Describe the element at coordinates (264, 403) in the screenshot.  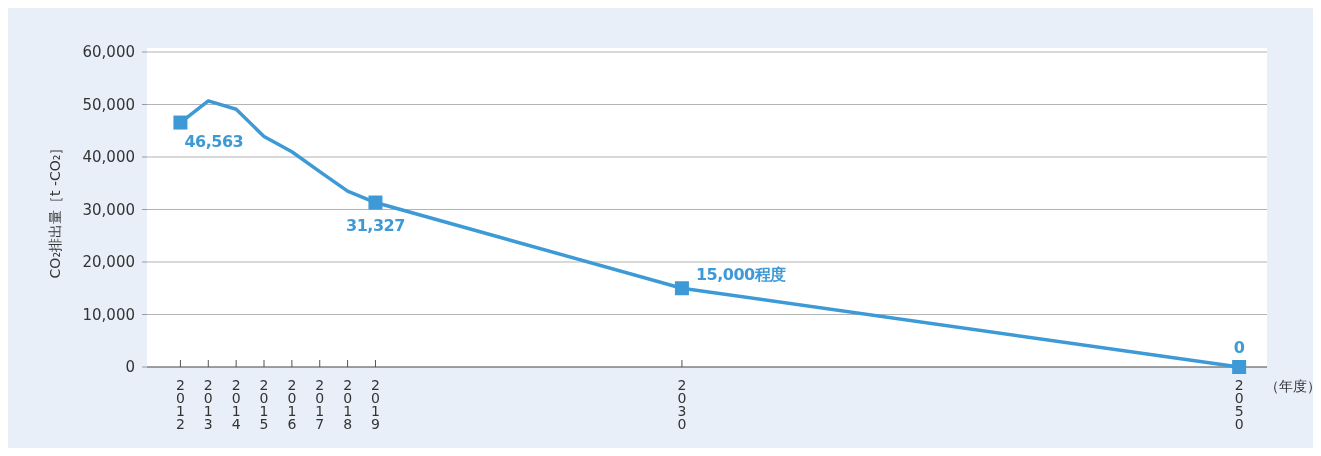
I see `x-tick-label: 2015` at that location.